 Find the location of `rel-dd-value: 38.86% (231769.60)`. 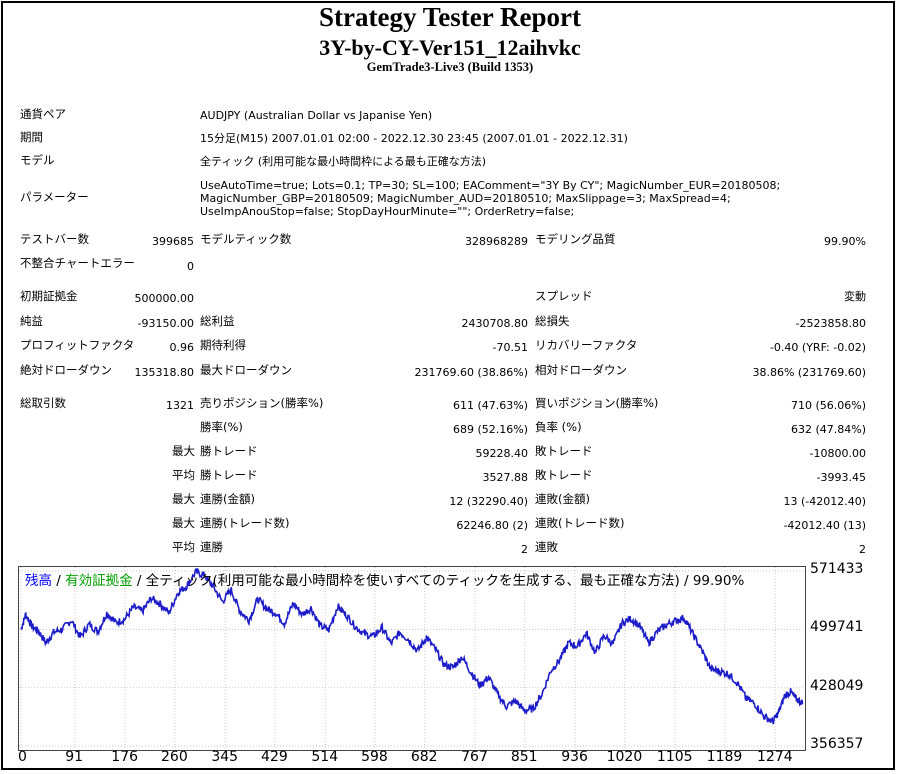

rel-dd-value: 38.86% (231769.60) is located at coordinates (809, 372).